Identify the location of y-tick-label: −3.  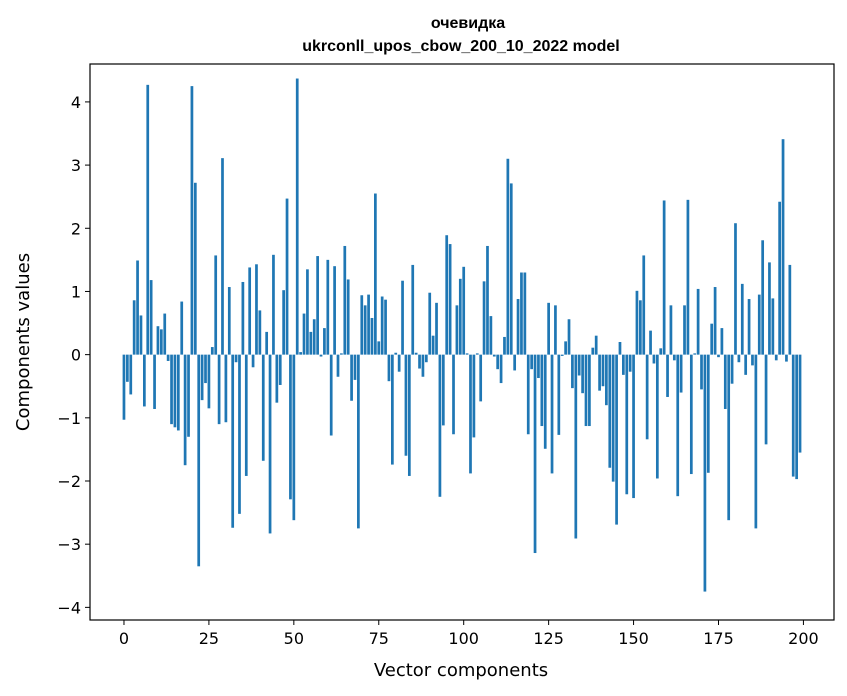
(69, 544).